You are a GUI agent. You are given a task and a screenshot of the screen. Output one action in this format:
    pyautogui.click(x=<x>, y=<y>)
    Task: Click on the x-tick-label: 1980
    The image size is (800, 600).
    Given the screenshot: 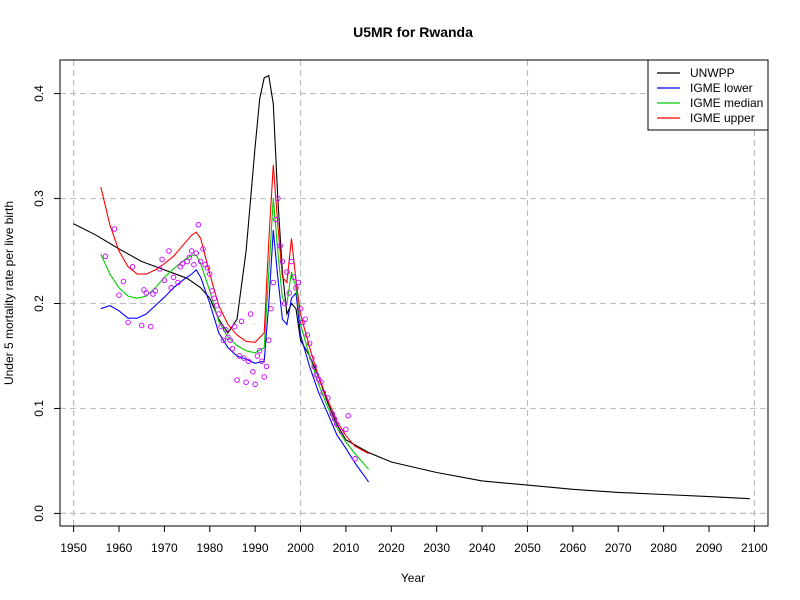 What is the action you would take?
    pyautogui.click(x=209, y=548)
    